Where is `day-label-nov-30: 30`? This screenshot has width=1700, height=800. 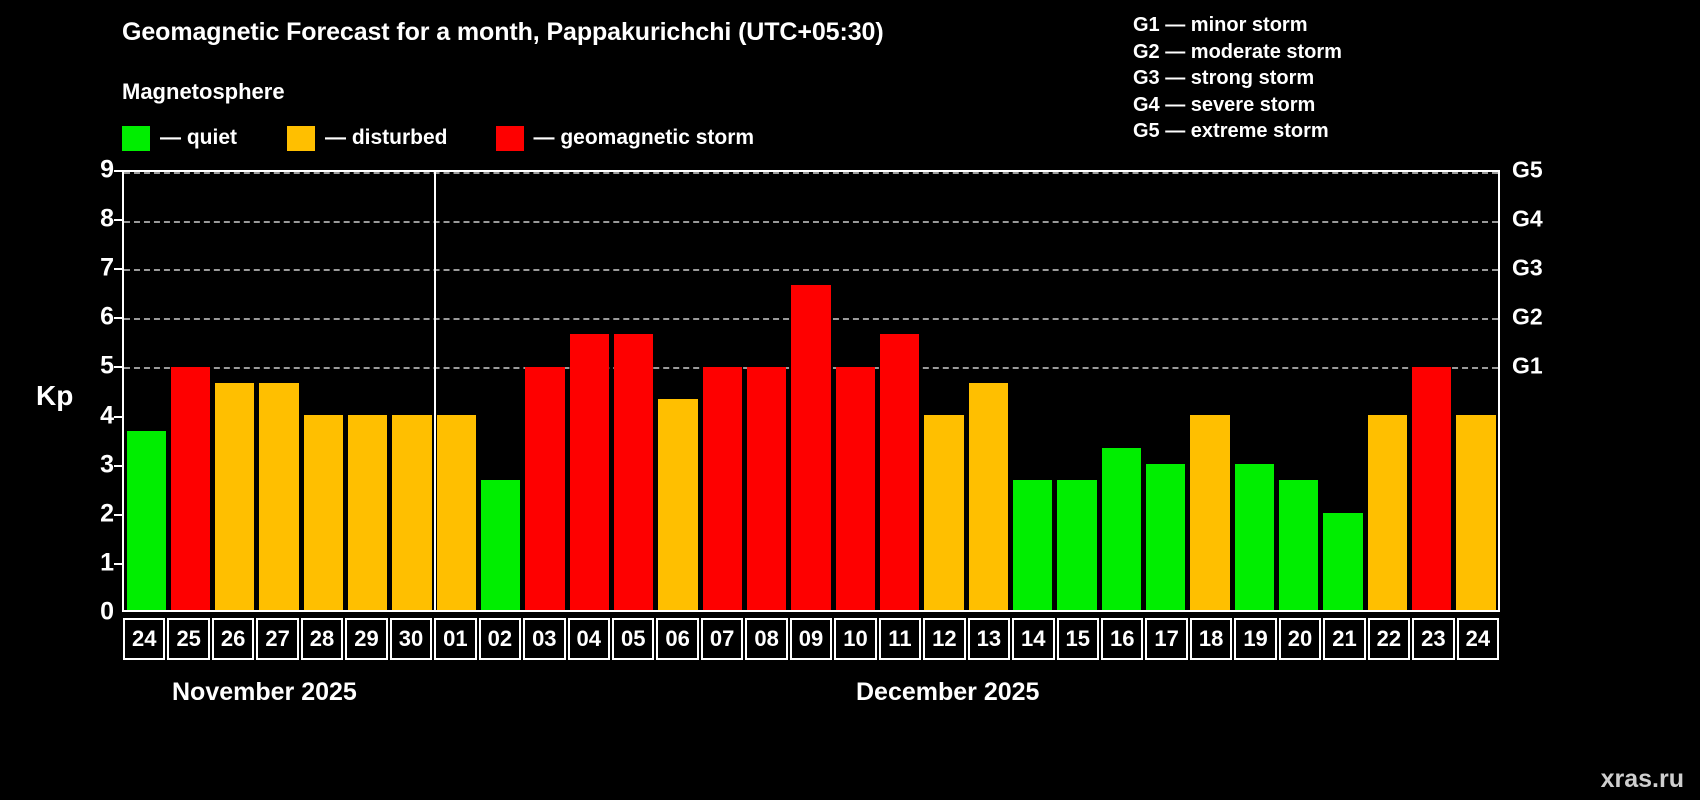
day-label-nov-30: 30 is located at coordinates (411, 639).